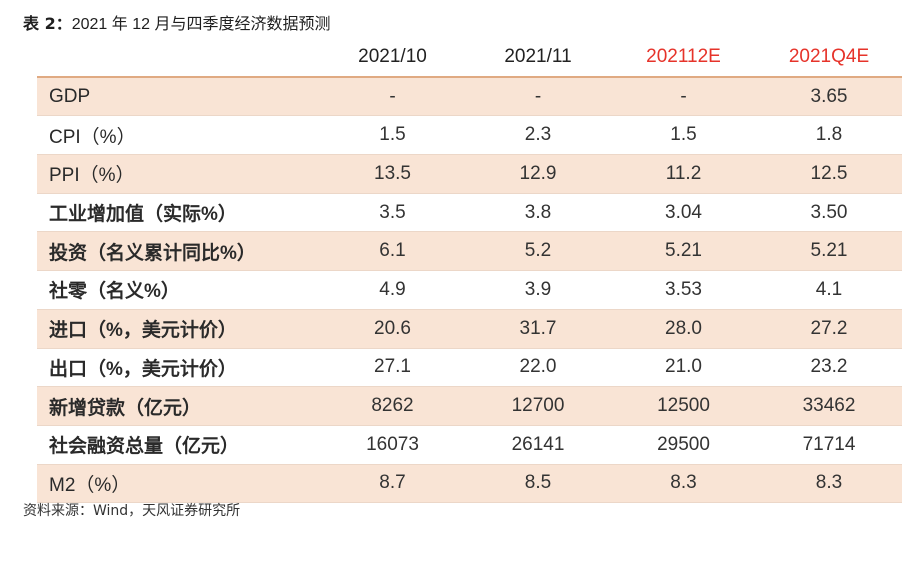 The width and height of the screenshot is (918, 566). What do you see at coordinates (114, 292) in the screenshot?
I see `row-label: 社零（名义%）` at bounding box center [114, 292].